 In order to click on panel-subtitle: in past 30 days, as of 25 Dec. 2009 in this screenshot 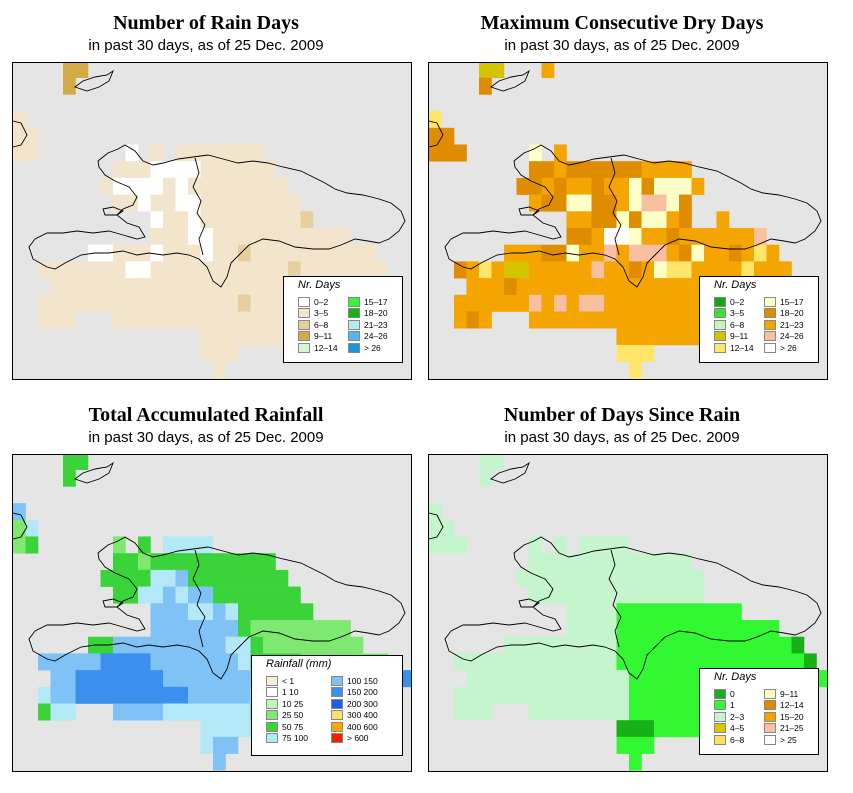, I will do `click(622, 45)`.